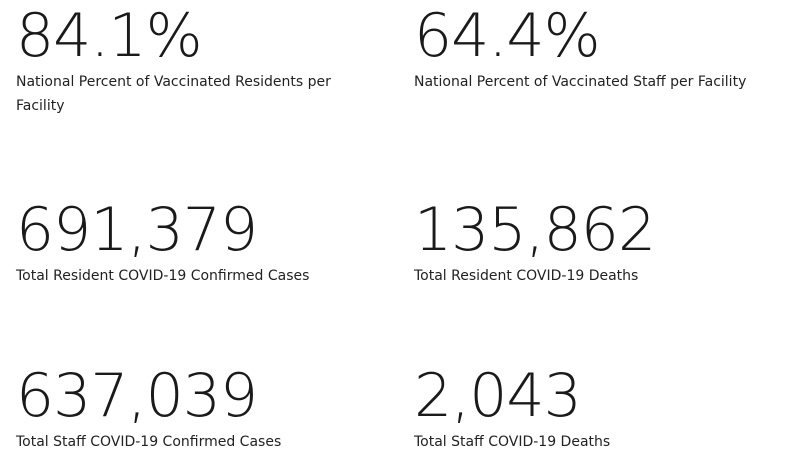 Image resolution: width=786 pixels, height=474 pixels. I want to click on stat-value: 64.4%, so click(507, 36).